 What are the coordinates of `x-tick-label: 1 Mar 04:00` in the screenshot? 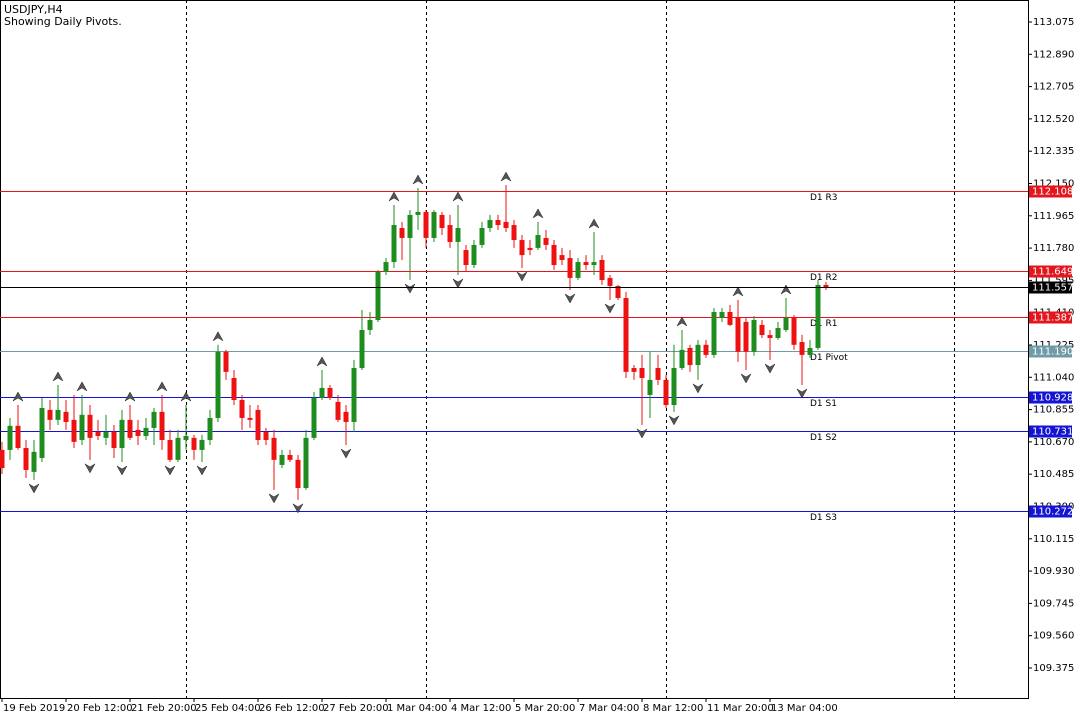 It's located at (417, 708).